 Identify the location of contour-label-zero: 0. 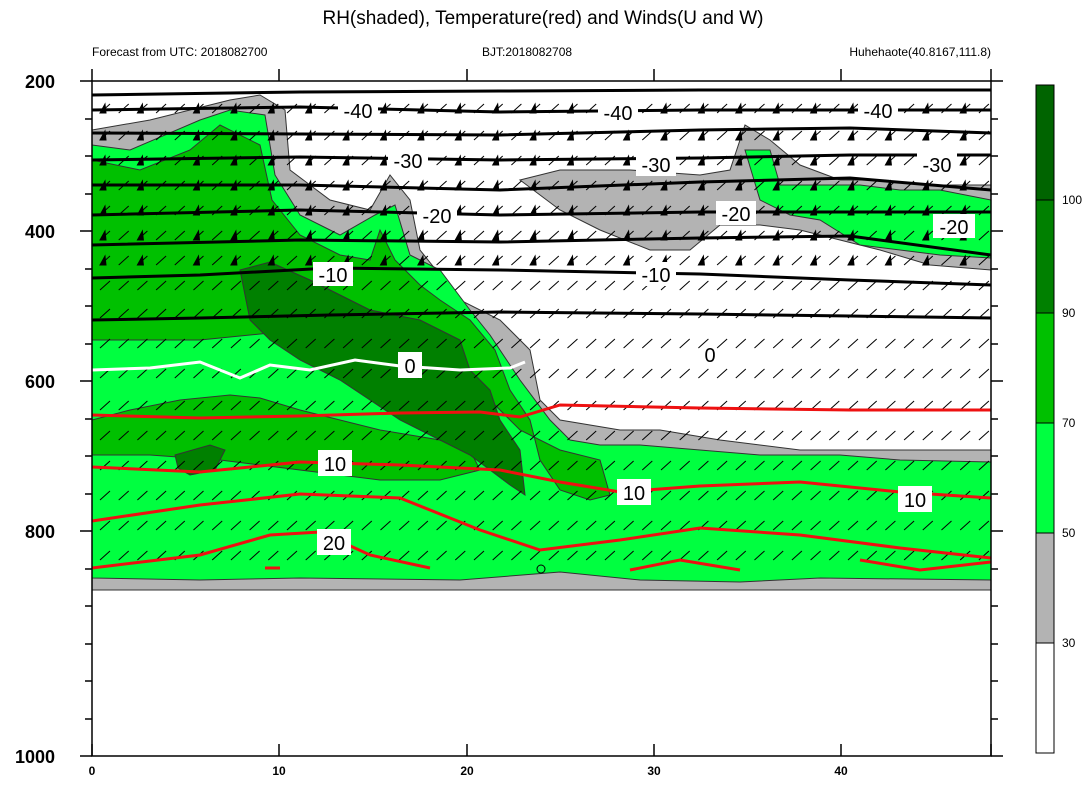
(709, 356).